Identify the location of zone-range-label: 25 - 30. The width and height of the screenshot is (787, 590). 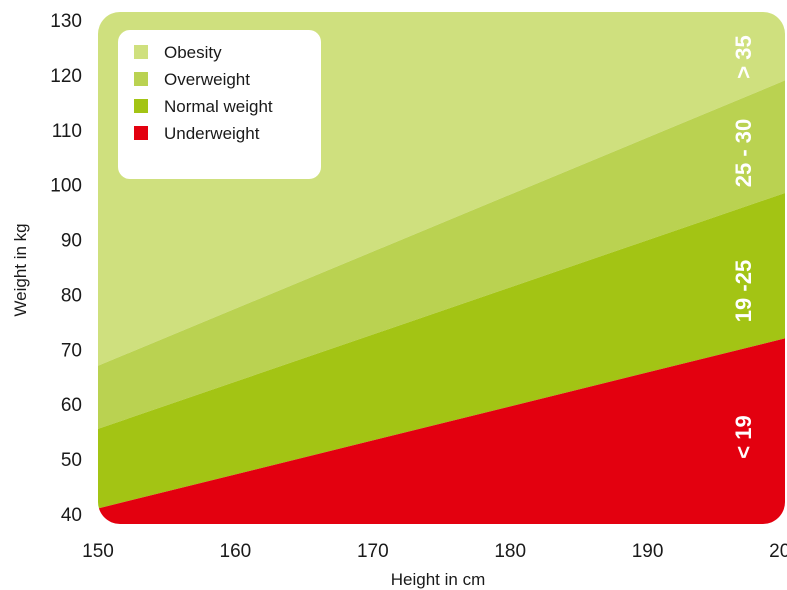
(743, 153).